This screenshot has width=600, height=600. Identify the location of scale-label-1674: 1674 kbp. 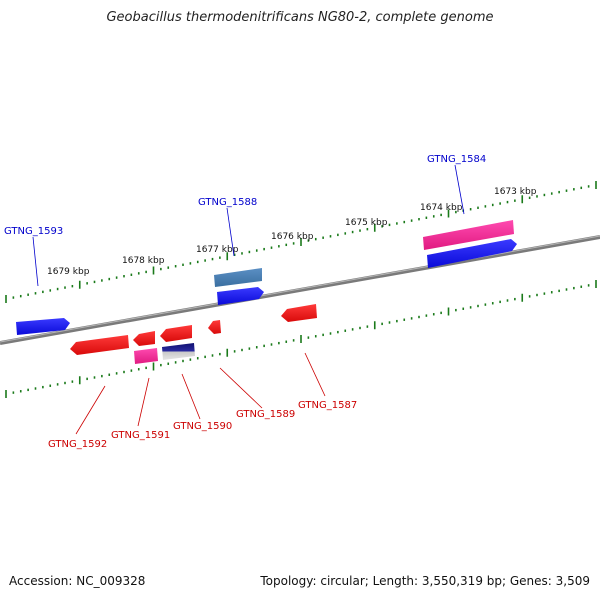
(441, 208).